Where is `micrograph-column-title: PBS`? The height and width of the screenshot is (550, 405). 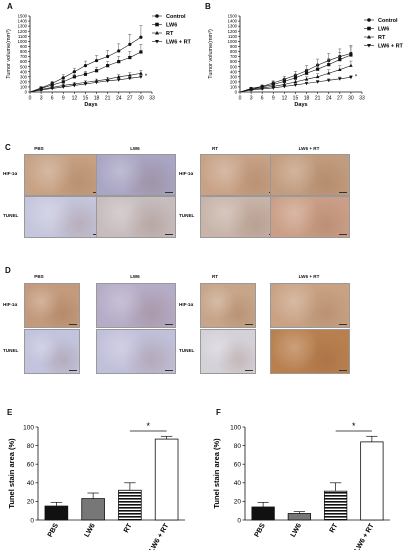 micrograph-column-title: PBS is located at coordinates (39, 148).